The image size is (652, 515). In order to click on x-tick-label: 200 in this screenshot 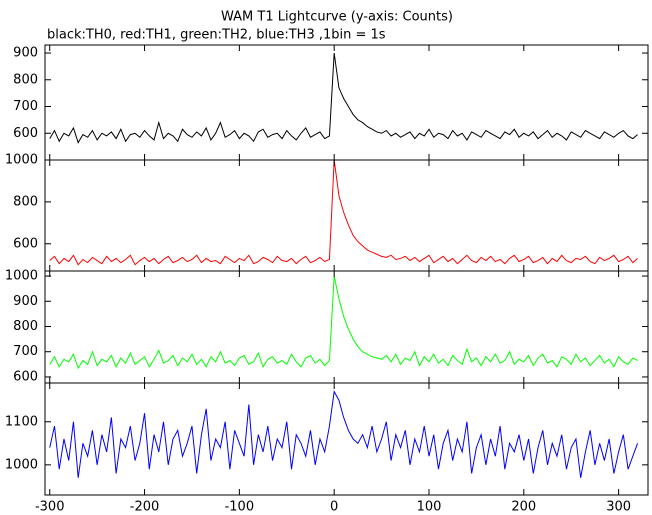, I will do `click(523, 507)`.